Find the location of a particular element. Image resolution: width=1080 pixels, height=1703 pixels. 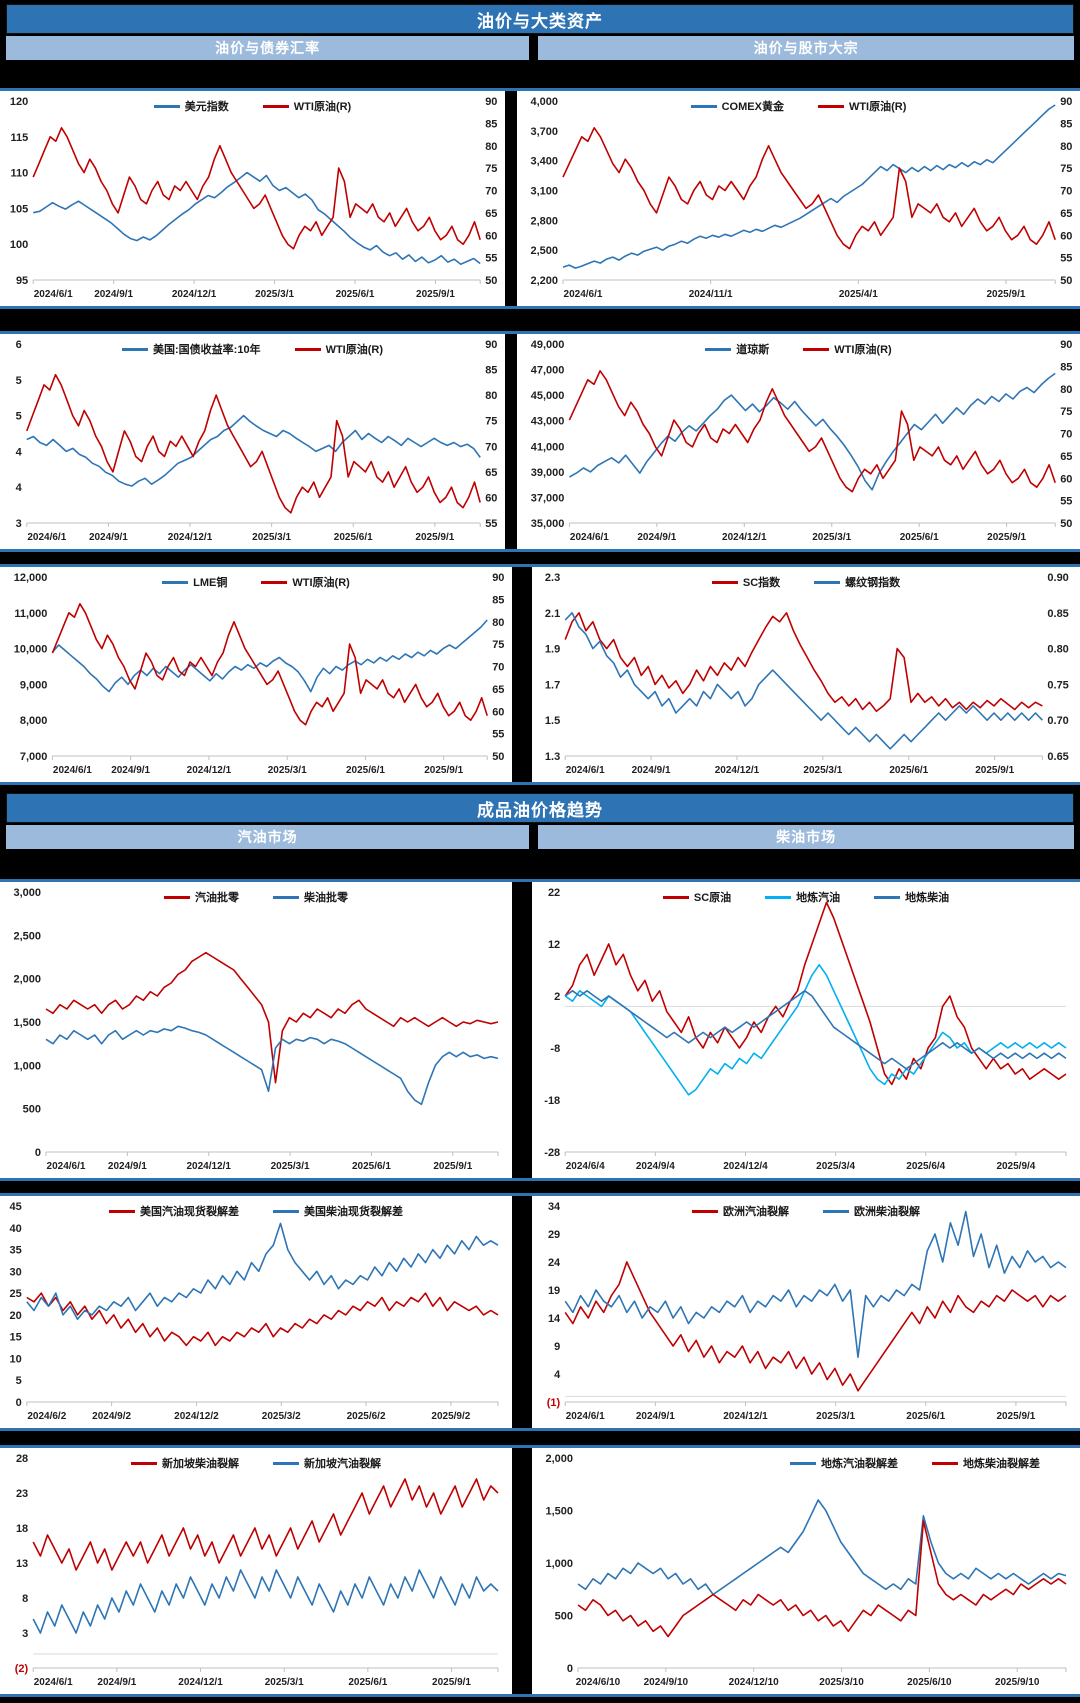

axis-tick-label: 2,800 is located at coordinates (544, 221).